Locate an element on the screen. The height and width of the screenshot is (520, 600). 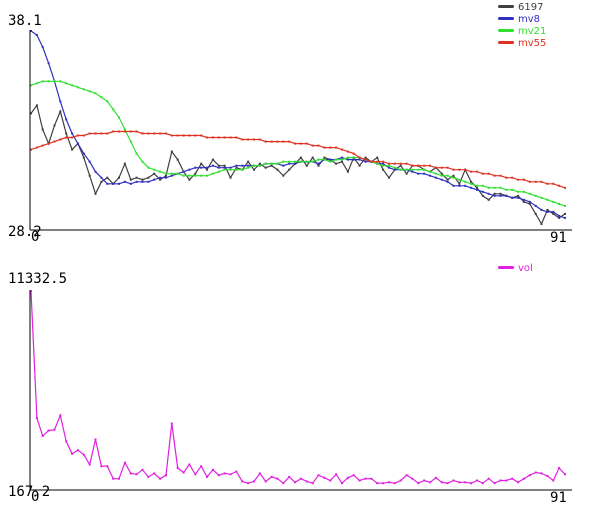
price-x-end-label: 91 is located at coordinates (558, 238).